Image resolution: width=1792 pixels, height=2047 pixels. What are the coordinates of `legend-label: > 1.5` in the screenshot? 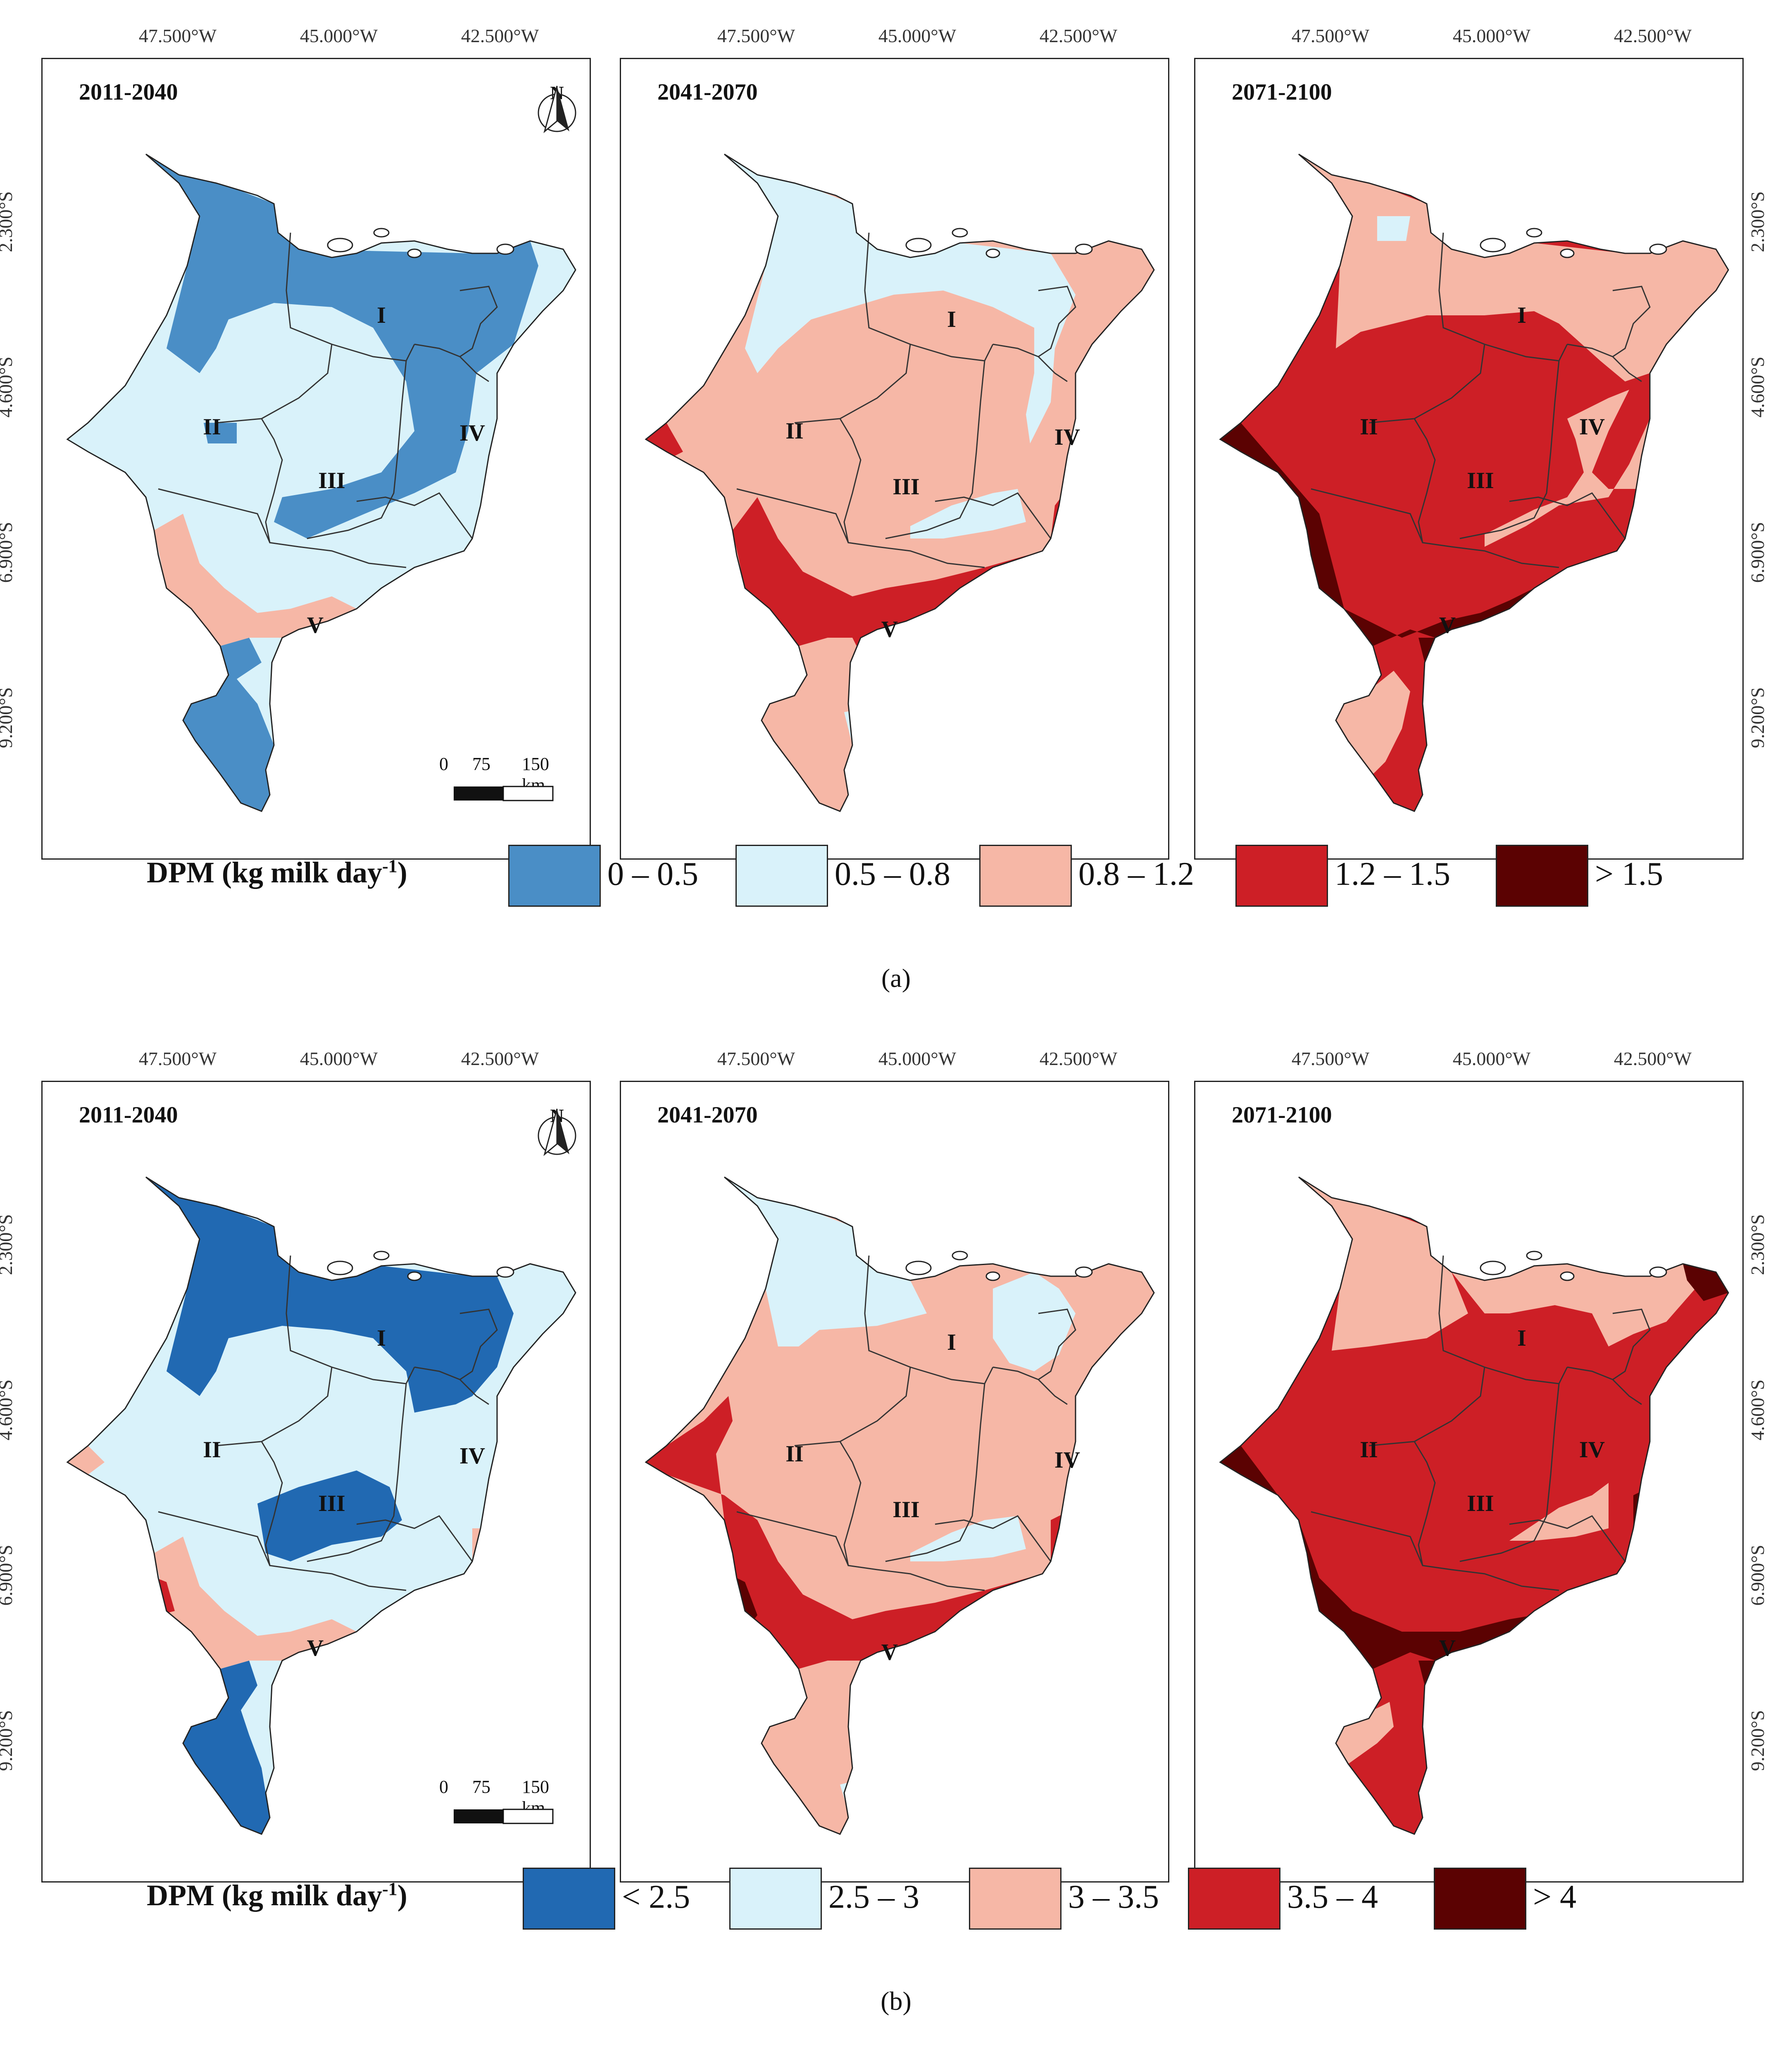 It's located at (1629, 874).